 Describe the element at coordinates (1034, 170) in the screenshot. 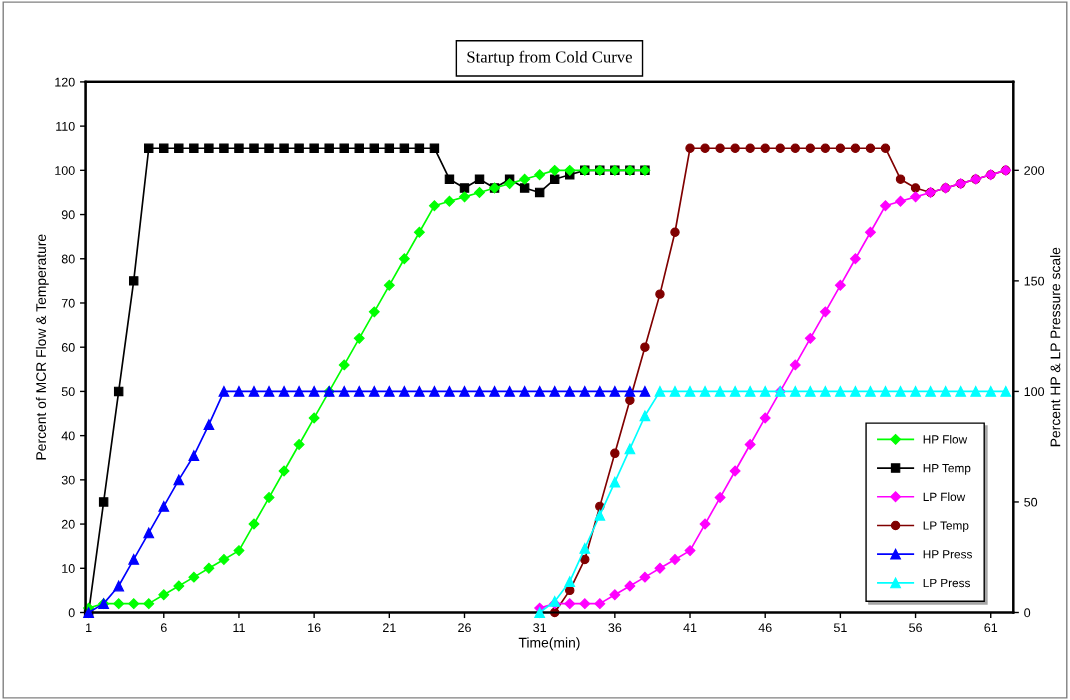

I see `y2-tick-label: 200` at that location.